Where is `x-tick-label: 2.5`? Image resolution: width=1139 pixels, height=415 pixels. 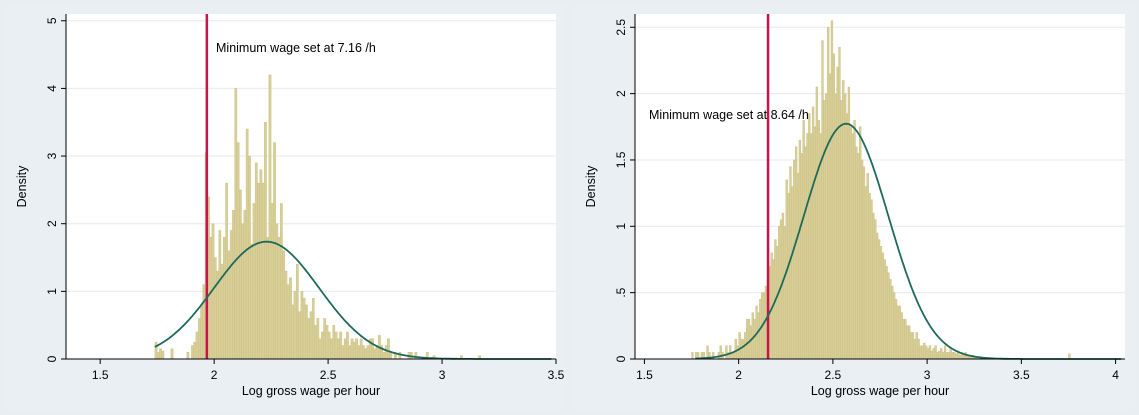 x-tick-label: 2.5 is located at coordinates (328, 375).